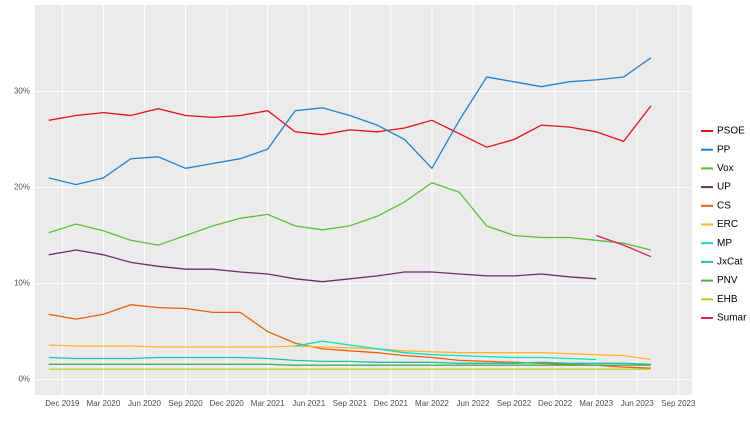  What do you see at coordinates (730, 262) in the screenshot?
I see `legend-label: JxCat` at bounding box center [730, 262].